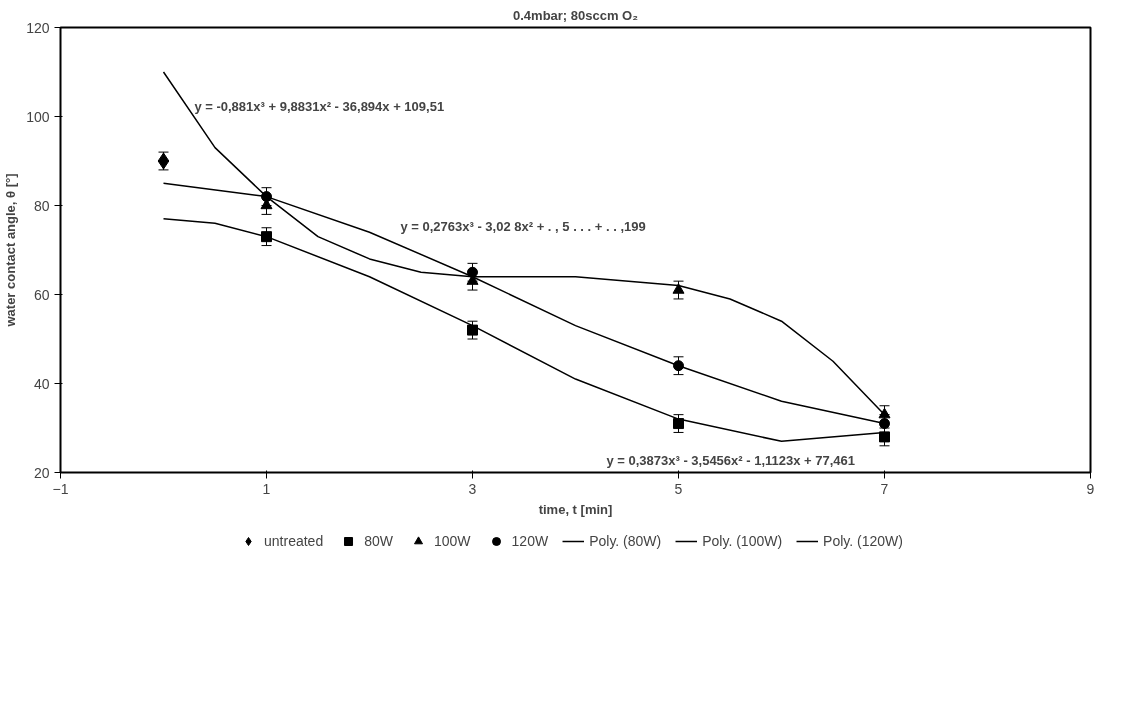 Image resolution: width=1148 pixels, height=708 pixels. Describe the element at coordinates (678, 488) in the screenshot. I see `x-tick-label: 5` at that location.